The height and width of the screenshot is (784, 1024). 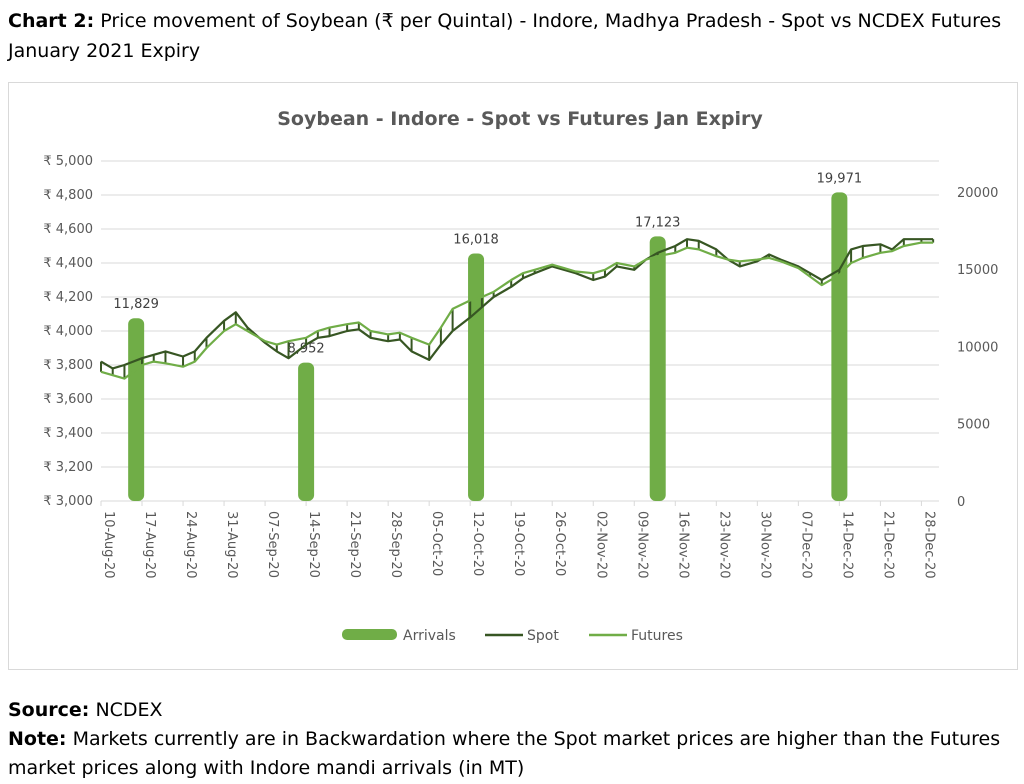 What do you see at coordinates (559, 543) in the screenshot?
I see `x-tick-label: 26-Oct-20` at bounding box center [559, 543].